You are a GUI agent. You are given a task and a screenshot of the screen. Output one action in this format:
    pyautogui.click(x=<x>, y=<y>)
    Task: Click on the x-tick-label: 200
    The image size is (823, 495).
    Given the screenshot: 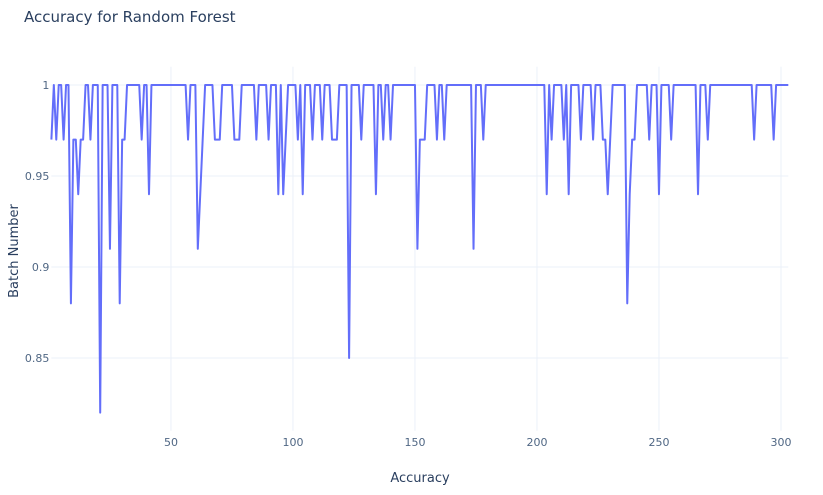 What is the action you would take?
    pyautogui.click(x=536, y=442)
    